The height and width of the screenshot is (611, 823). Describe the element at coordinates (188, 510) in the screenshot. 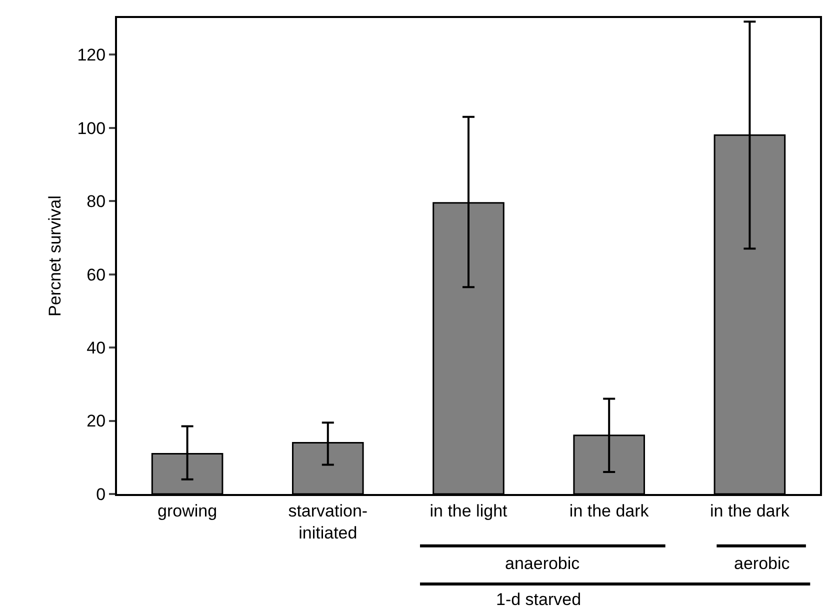

I see `x-tick-label: growing` at that location.